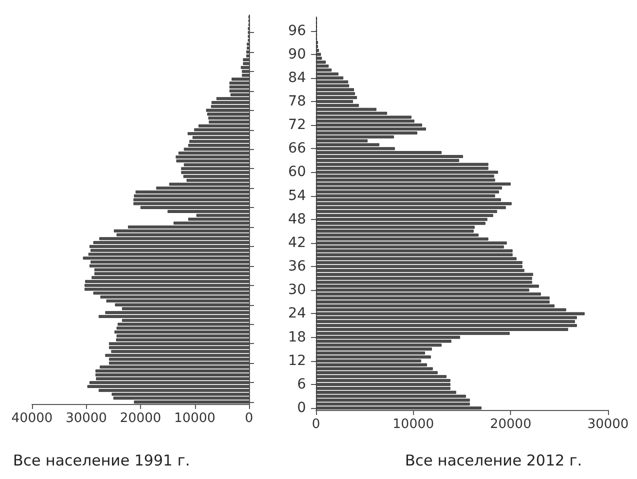 Image resolution: width=637 pixels, height=479 pixels. What do you see at coordinates (297, 125) in the screenshot?
I see `y-tick-label: 72` at bounding box center [297, 125].